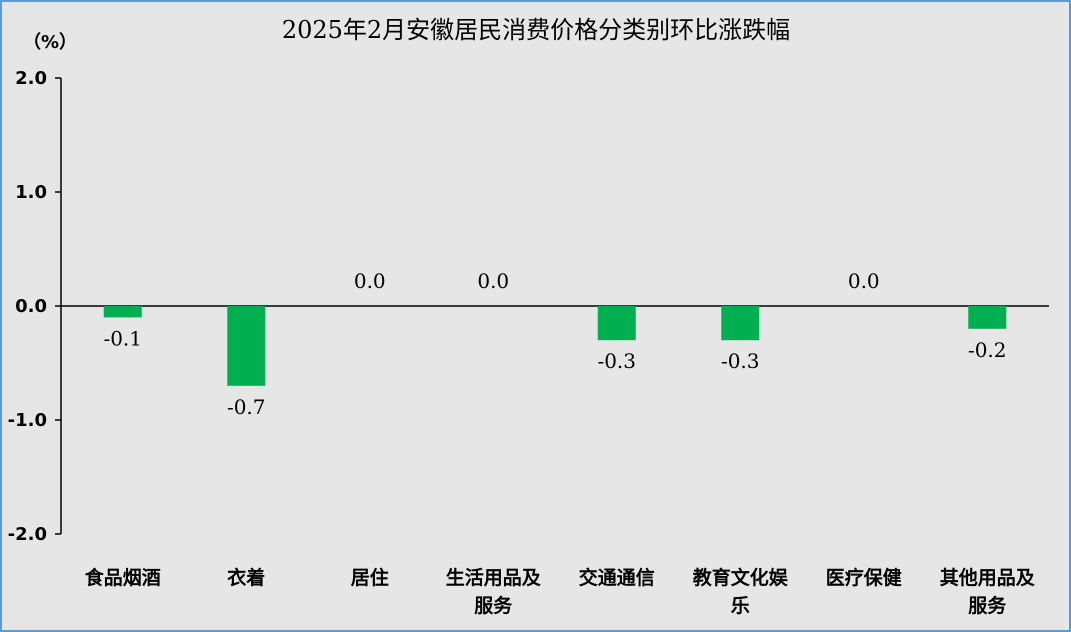 Image resolution: width=1071 pixels, height=632 pixels. What do you see at coordinates (50, 42) in the screenshot?
I see `y-unit-label: （%）` at bounding box center [50, 42].